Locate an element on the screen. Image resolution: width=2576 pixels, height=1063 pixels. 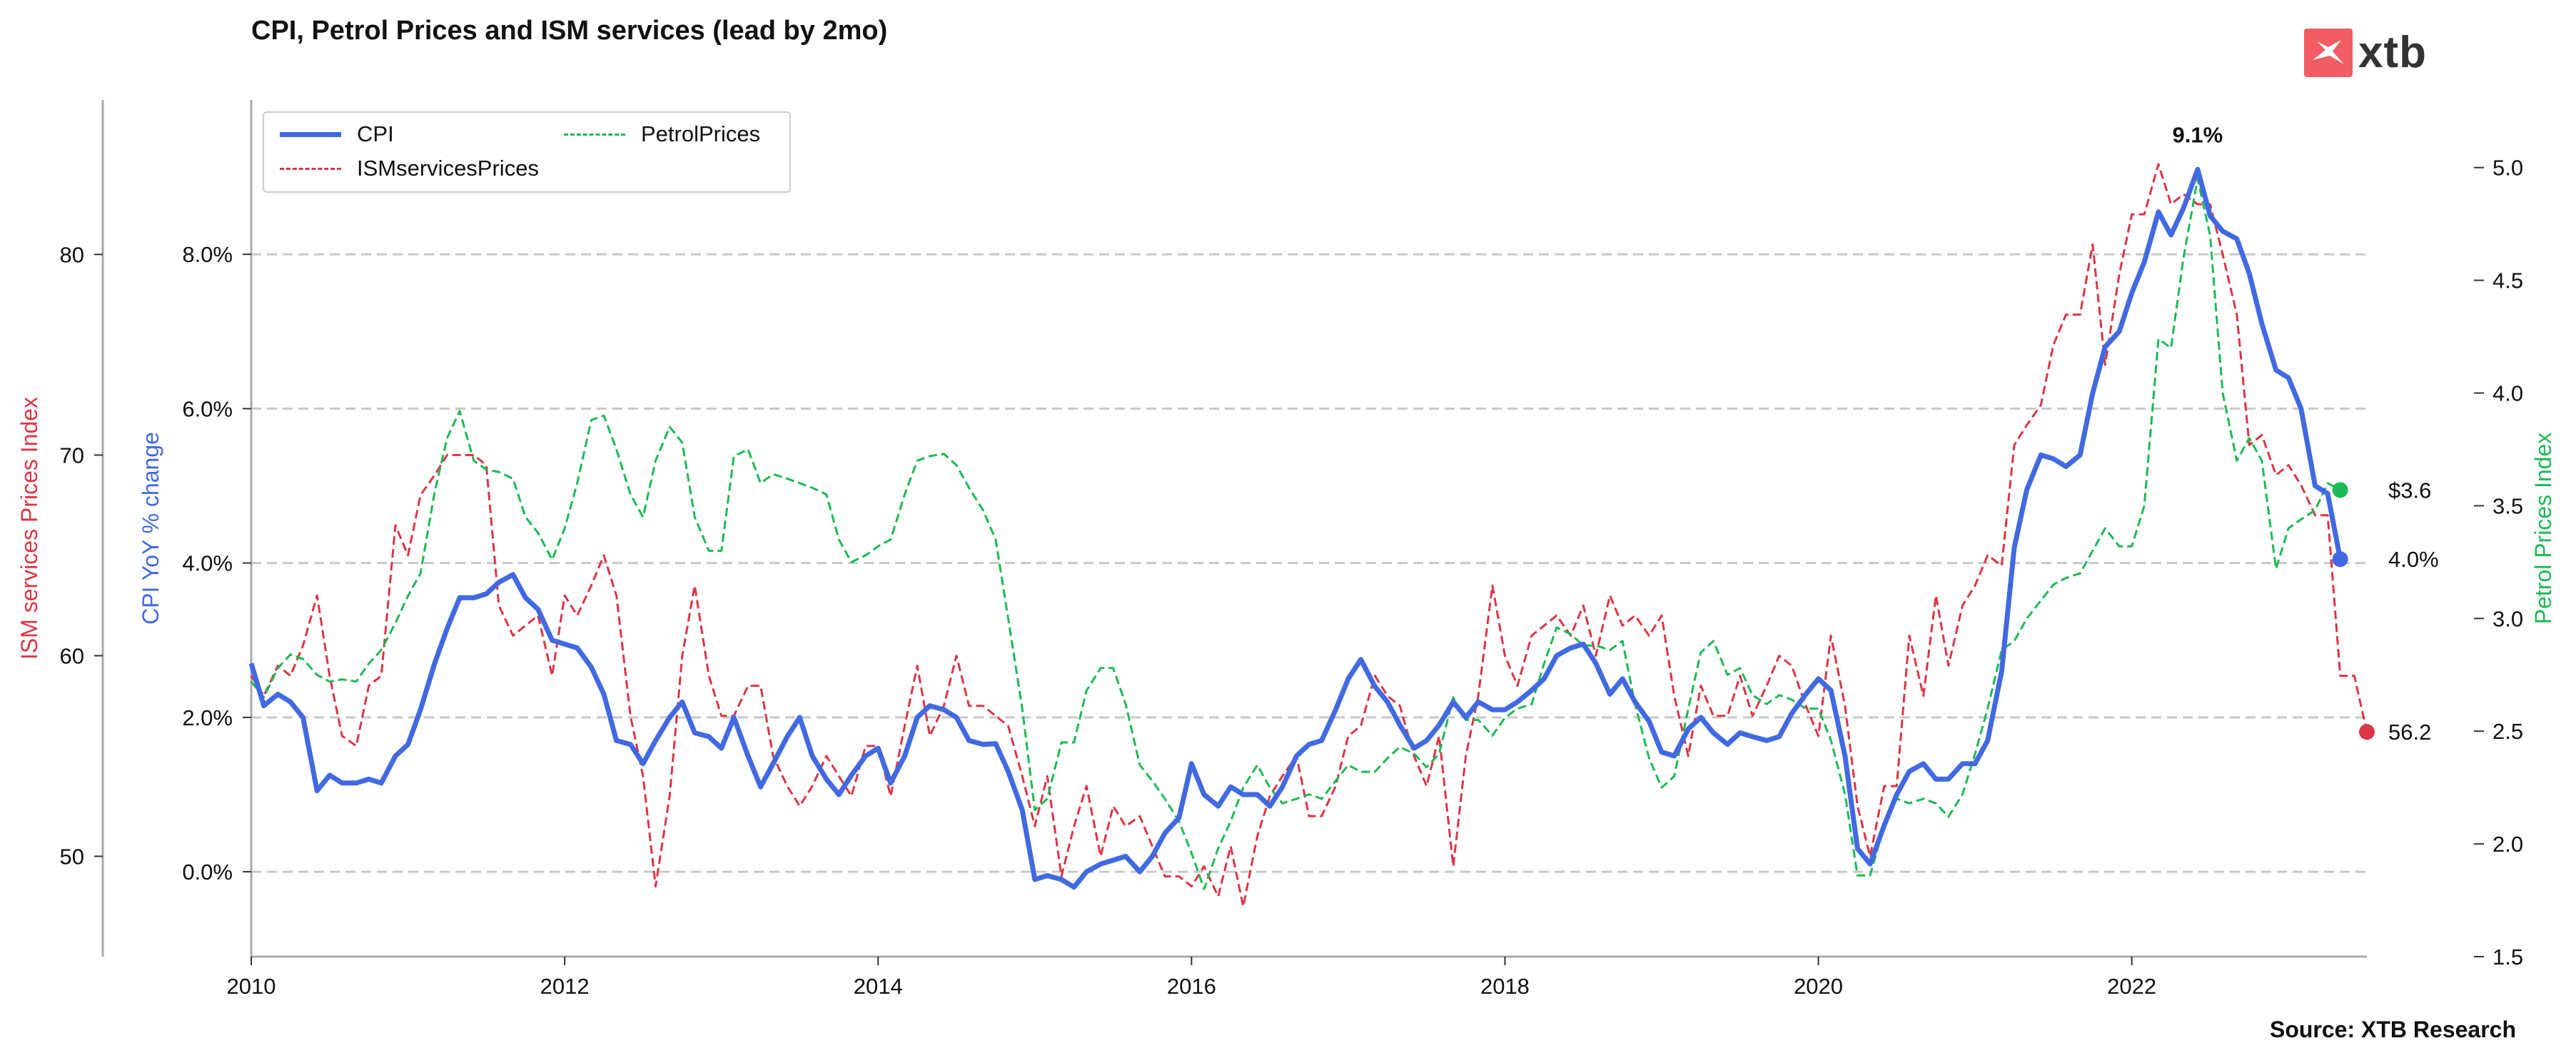
end-label-ismservicesprices: 56.2 is located at coordinates (2409, 732).